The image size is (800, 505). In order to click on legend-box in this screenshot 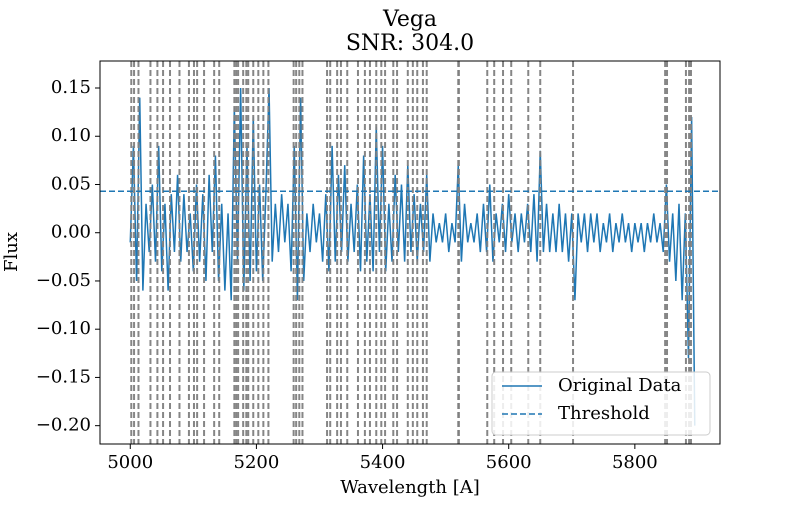, I will do `click(601, 403)`.